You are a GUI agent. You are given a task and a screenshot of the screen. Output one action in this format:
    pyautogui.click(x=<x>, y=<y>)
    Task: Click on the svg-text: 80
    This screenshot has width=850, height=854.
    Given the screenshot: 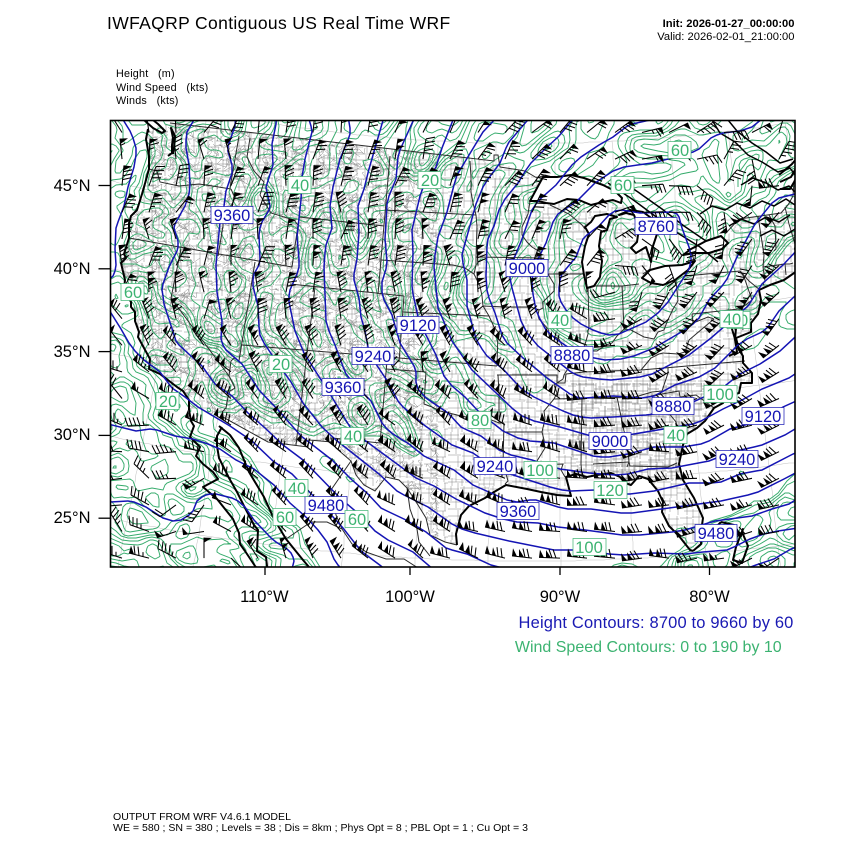 What is the action you would take?
    pyautogui.click(x=480, y=421)
    